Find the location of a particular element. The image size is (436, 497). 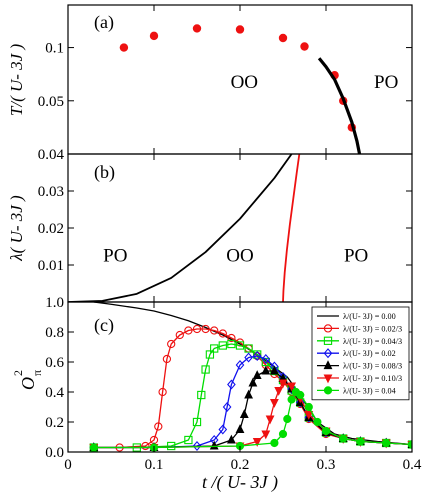

panel-b-series-line is located at coordinates (291, 228).